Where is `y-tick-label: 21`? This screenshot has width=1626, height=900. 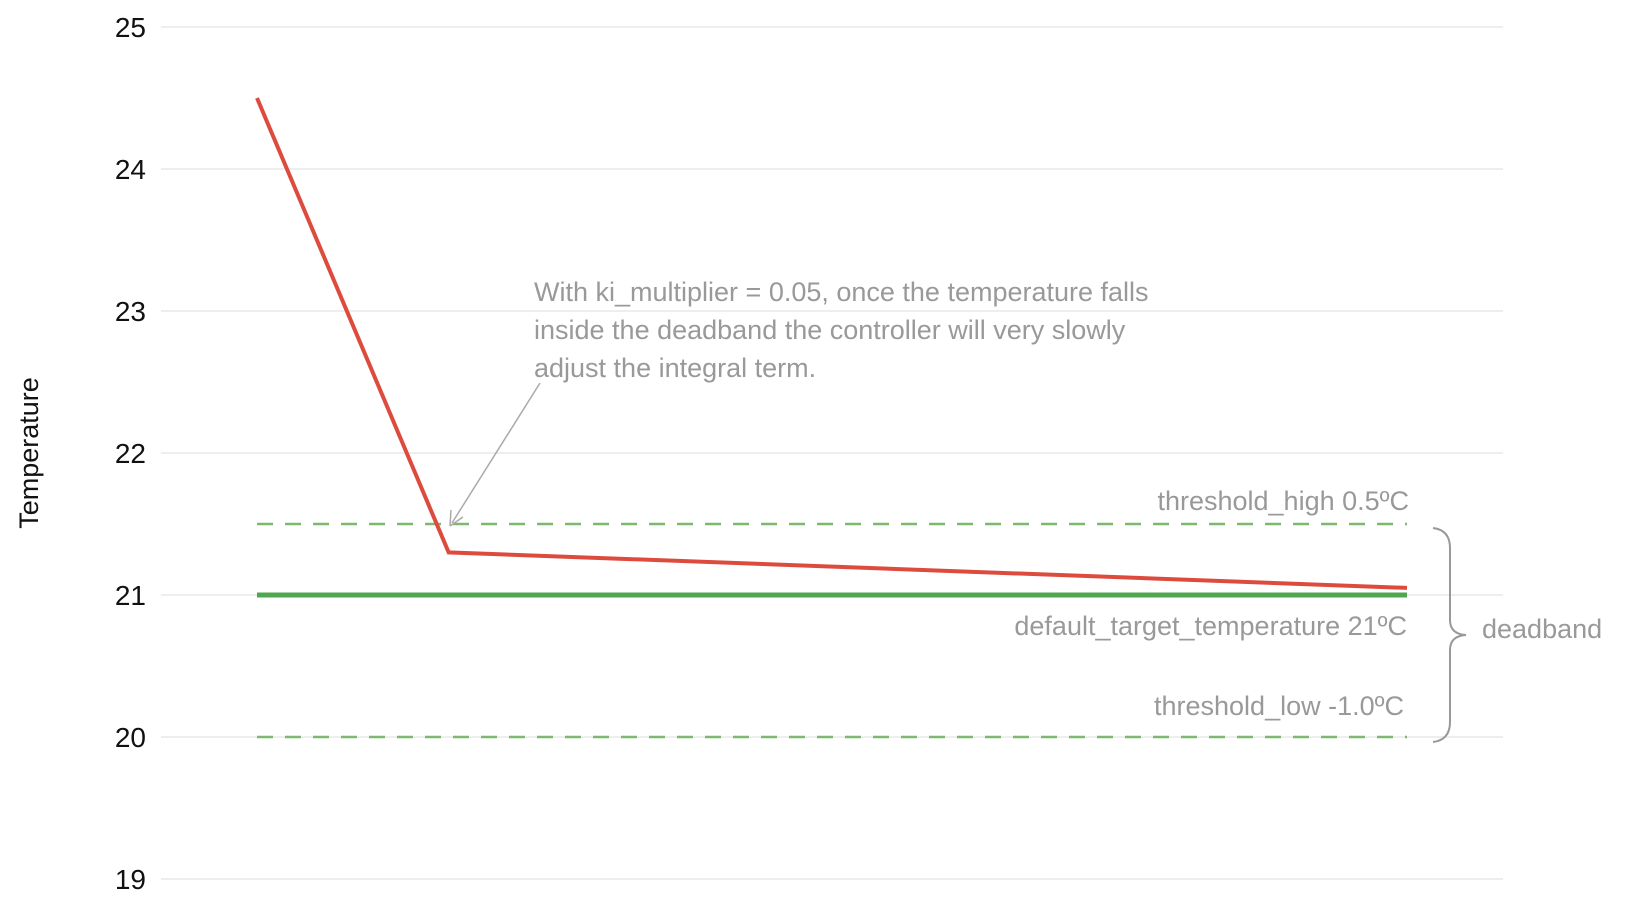 y-tick-label: 21 is located at coordinates (130, 595).